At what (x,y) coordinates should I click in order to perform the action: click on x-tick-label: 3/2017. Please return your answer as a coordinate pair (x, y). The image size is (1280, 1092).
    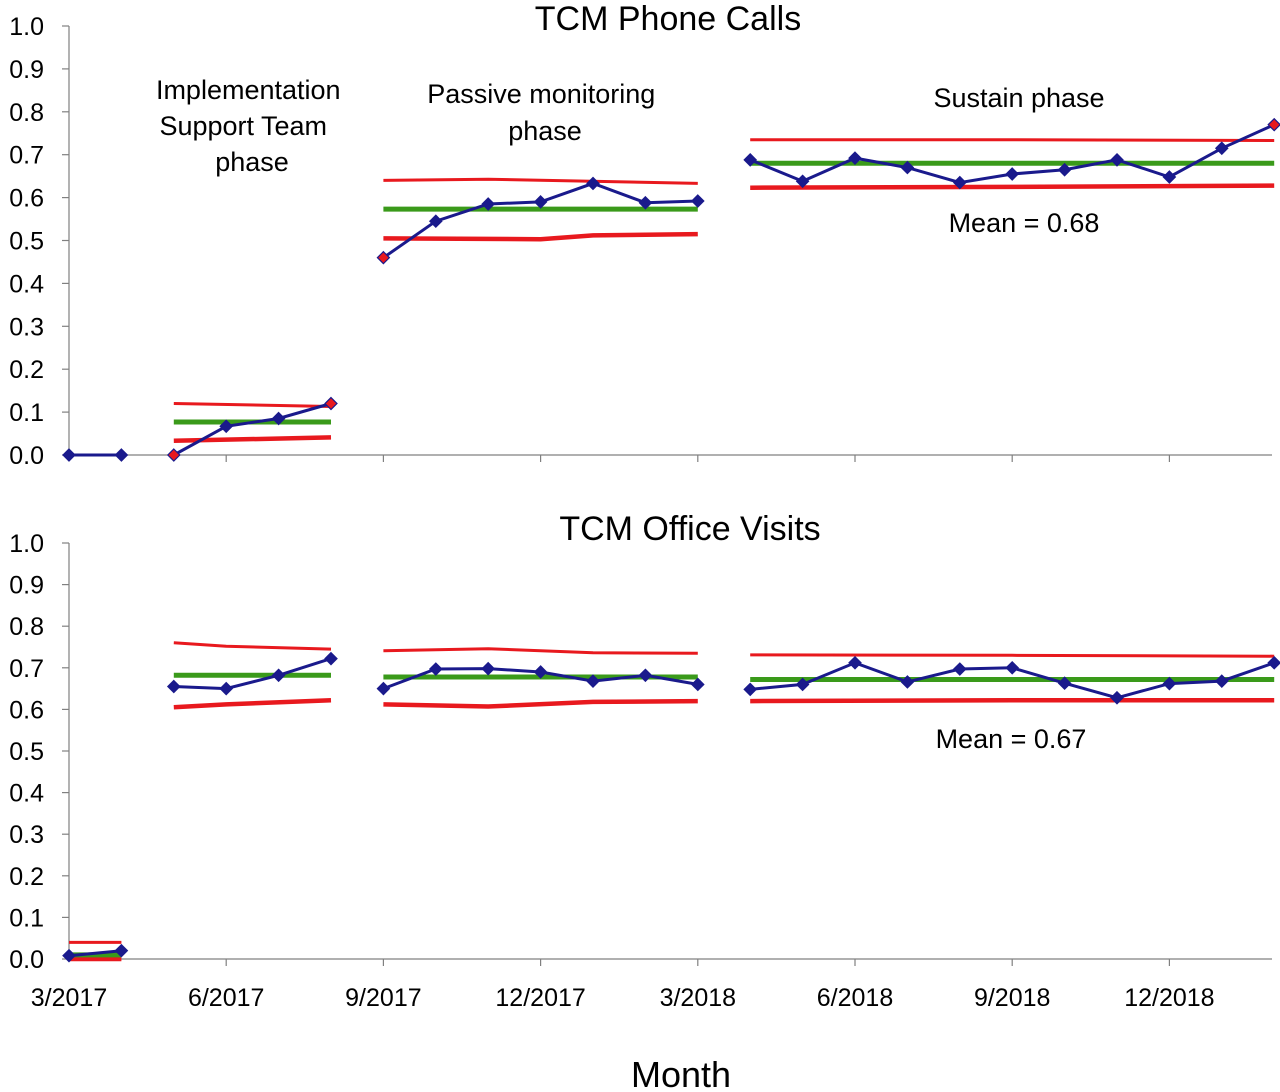
    Looking at the image, I should click on (69, 998).